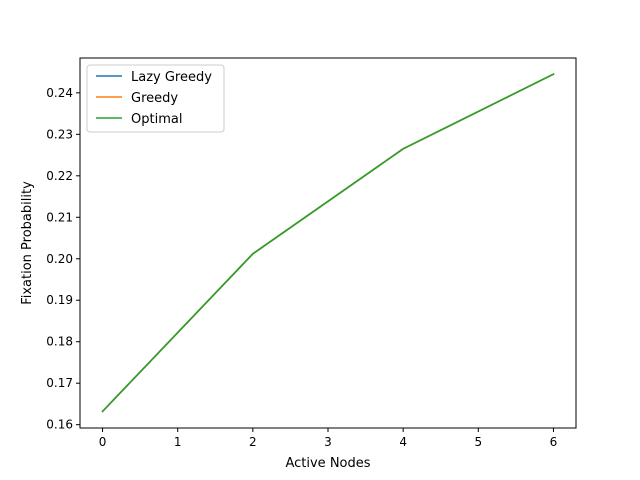  Describe the element at coordinates (59, 425) in the screenshot. I see `y-tick-label: 0.16` at that location.